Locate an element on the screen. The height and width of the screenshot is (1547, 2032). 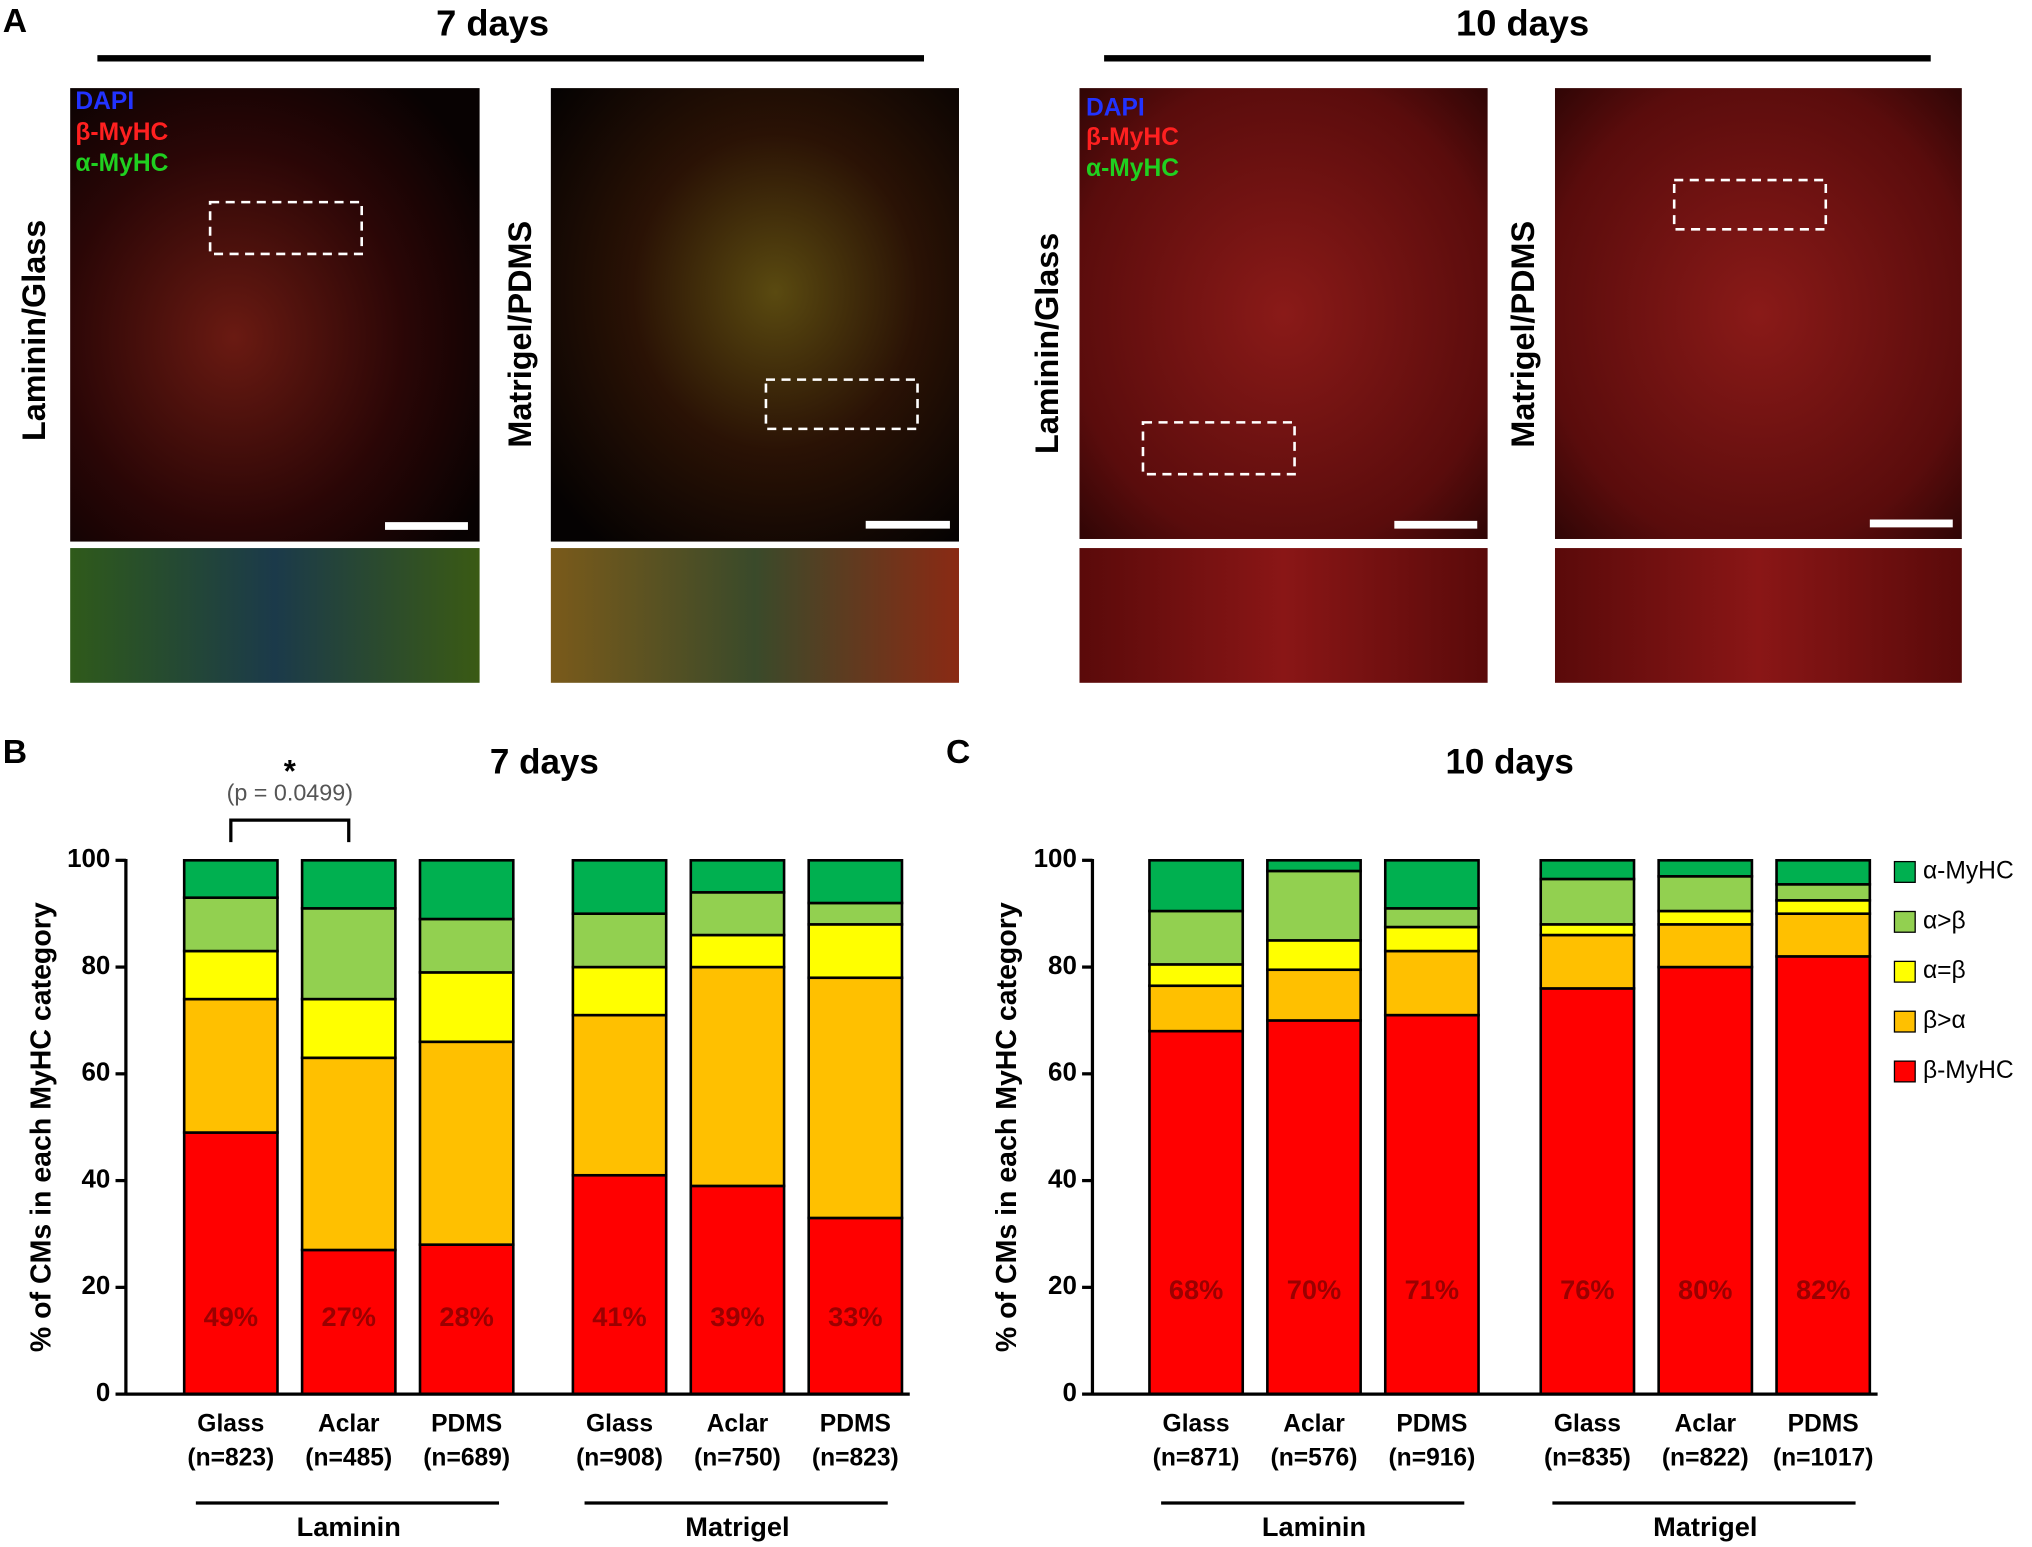
inset-box is located at coordinates (841, 404).